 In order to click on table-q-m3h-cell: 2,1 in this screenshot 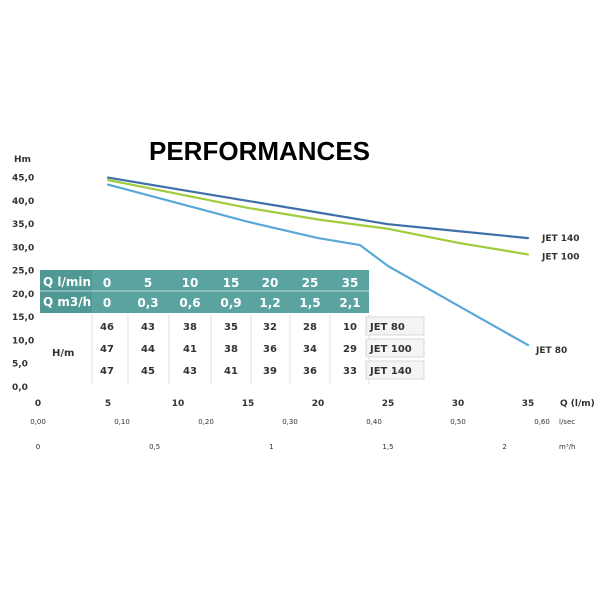, I will do `click(349, 303)`.